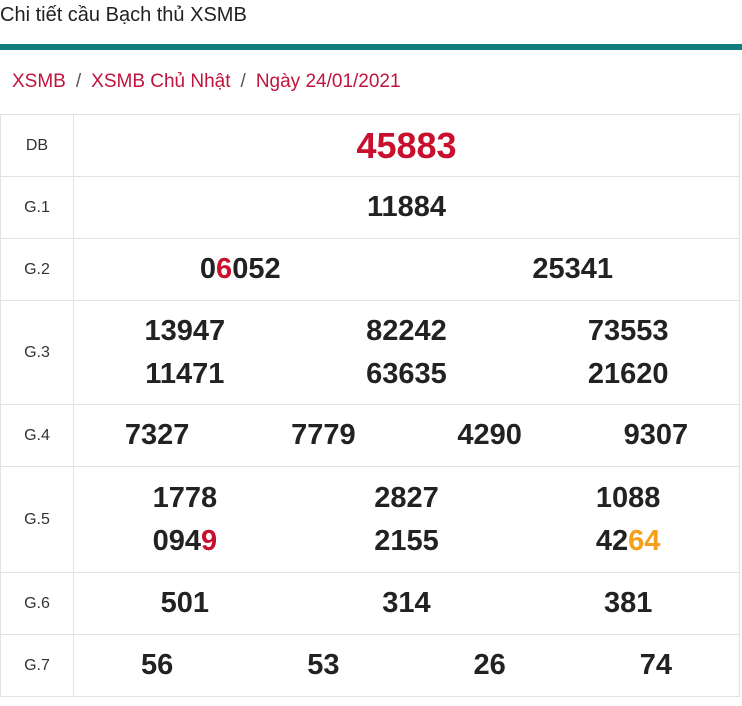 Image resolution: width=742 pixels, height=706 pixels. I want to click on prize-numbers: 1778 2827 1088 0949 2155 4264, so click(406, 519).